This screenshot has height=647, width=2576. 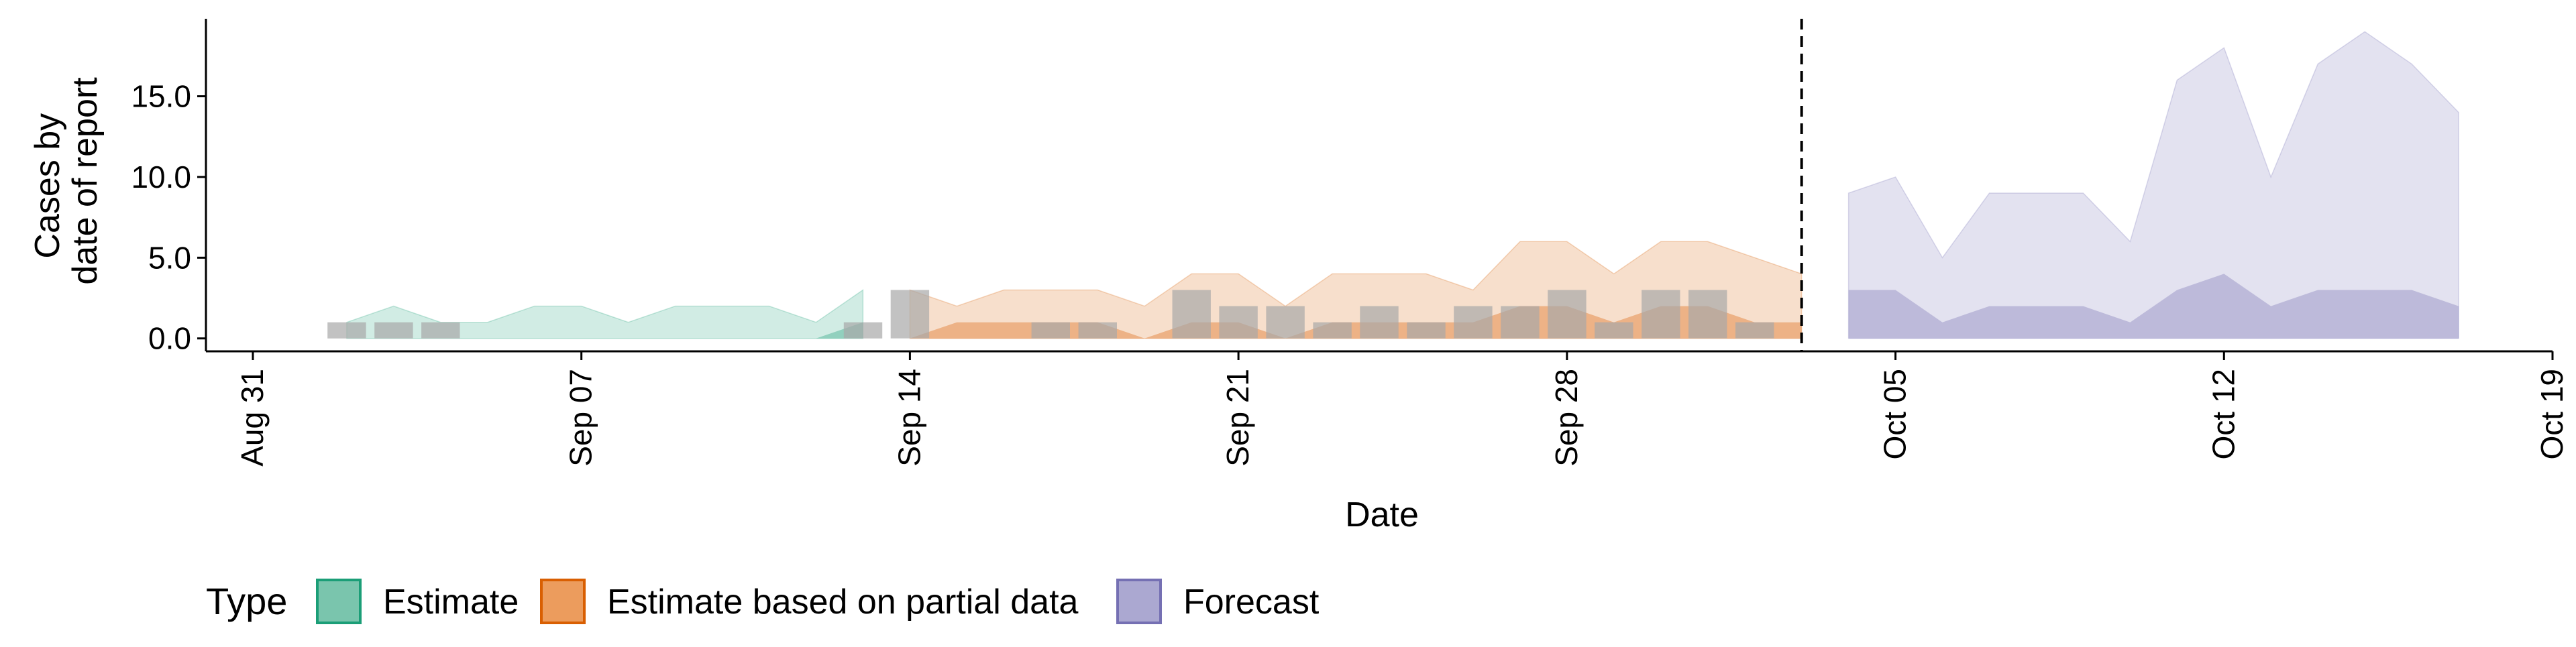 What do you see at coordinates (451, 602) in the screenshot?
I see `legend-label-estimate: Estimate` at bounding box center [451, 602].